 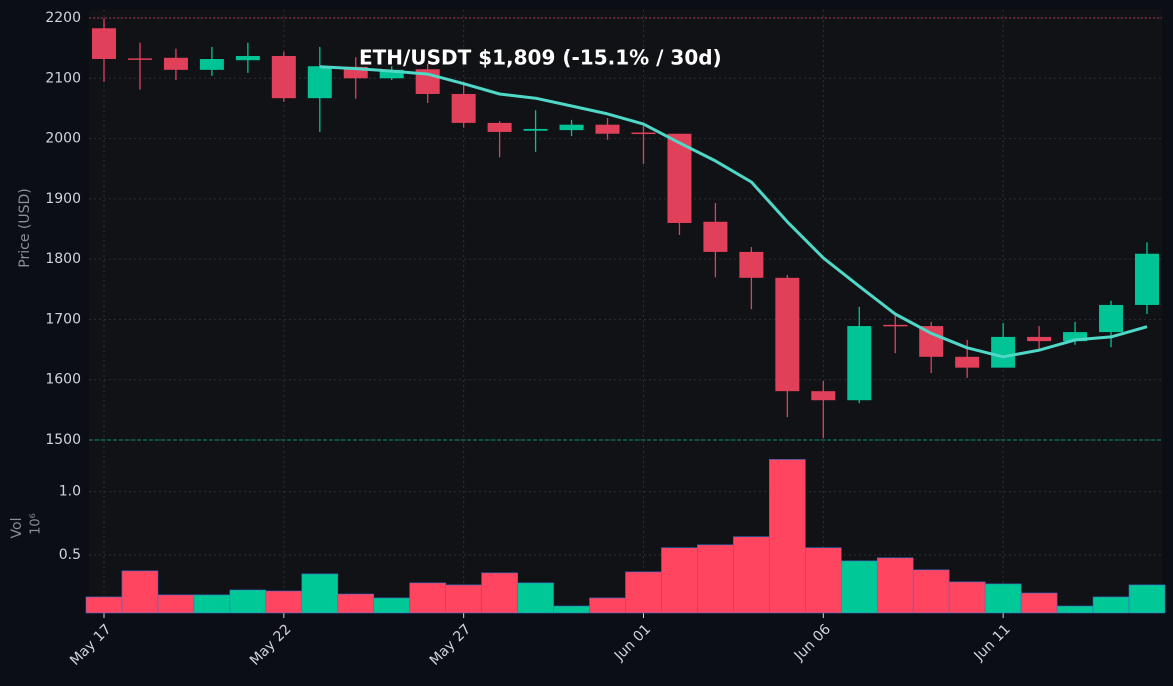 What do you see at coordinates (63, 380) in the screenshot?
I see `y-tick-label: 1600` at bounding box center [63, 380].